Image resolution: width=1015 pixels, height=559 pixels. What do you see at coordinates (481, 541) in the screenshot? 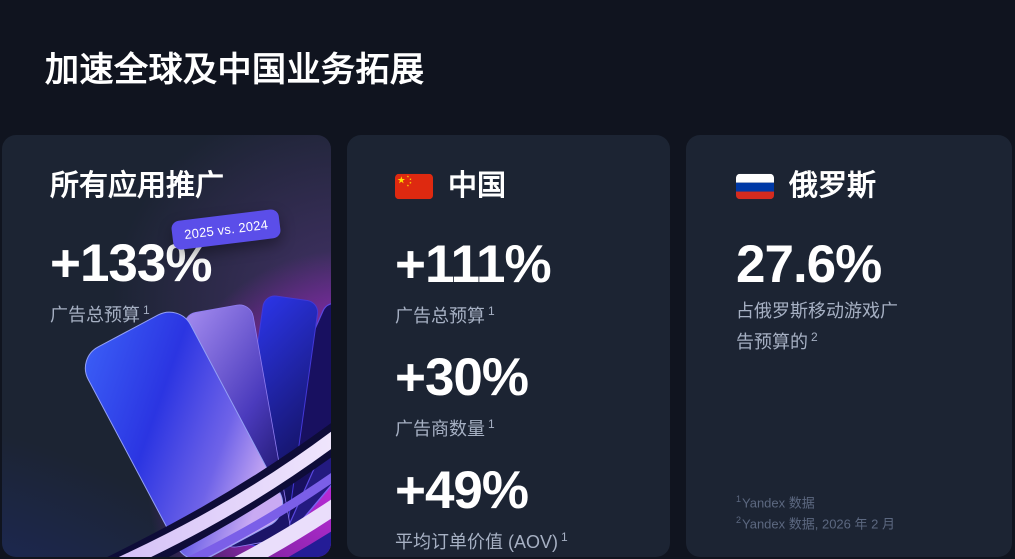
I see `metric-caption-china-aov: 平均订单价值 (AOV) 1` at bounding box center [481, 541].